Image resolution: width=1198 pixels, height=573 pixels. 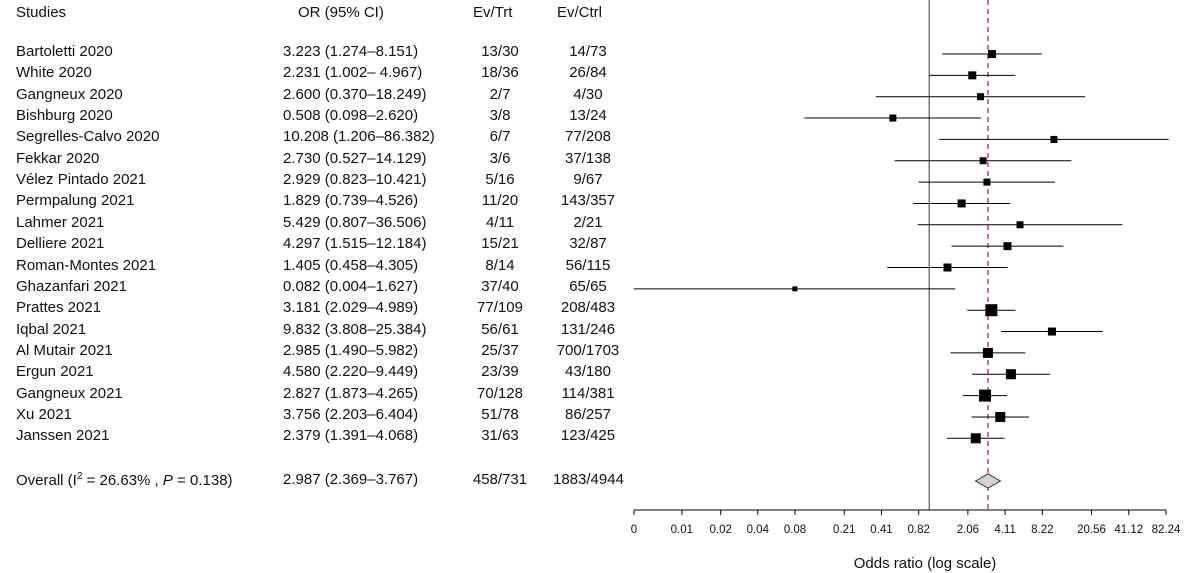 What do you see at coordinates (355, 222) in the screenshot?
I see `or-value: 5.429 (0.807–36.506)` at bounding box center [355, 222].